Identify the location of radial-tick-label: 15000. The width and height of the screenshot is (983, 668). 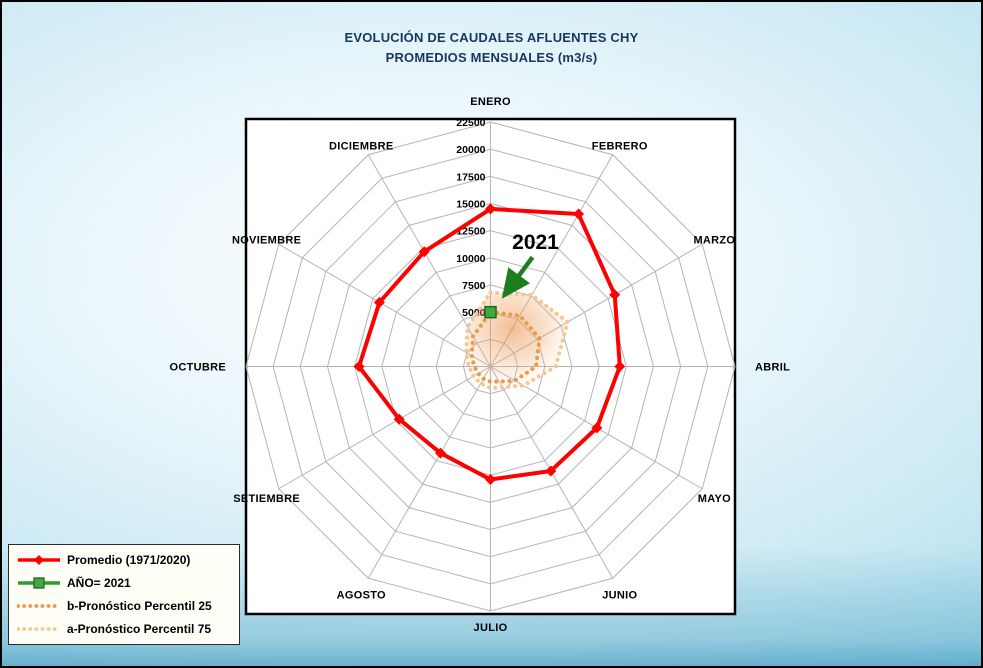
(470, 205).